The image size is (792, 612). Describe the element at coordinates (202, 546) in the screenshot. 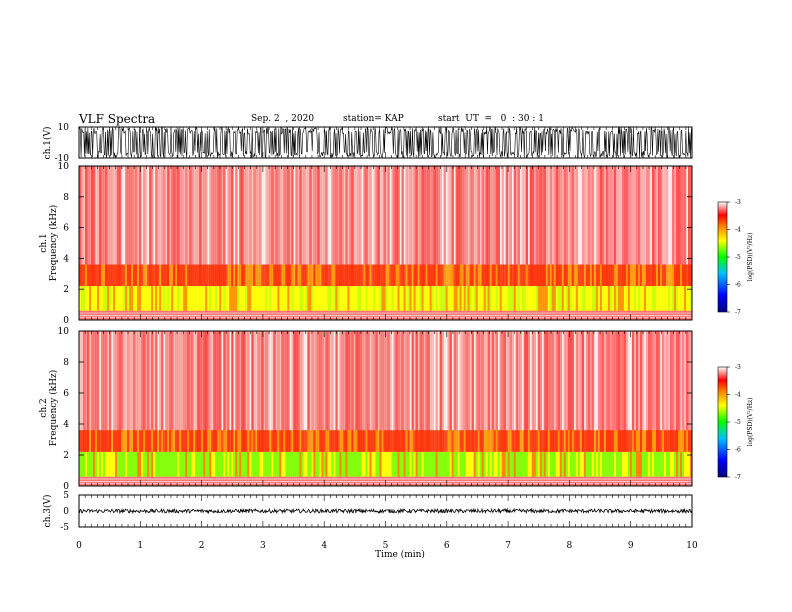

I see `time-tick-label: 2` at that location.